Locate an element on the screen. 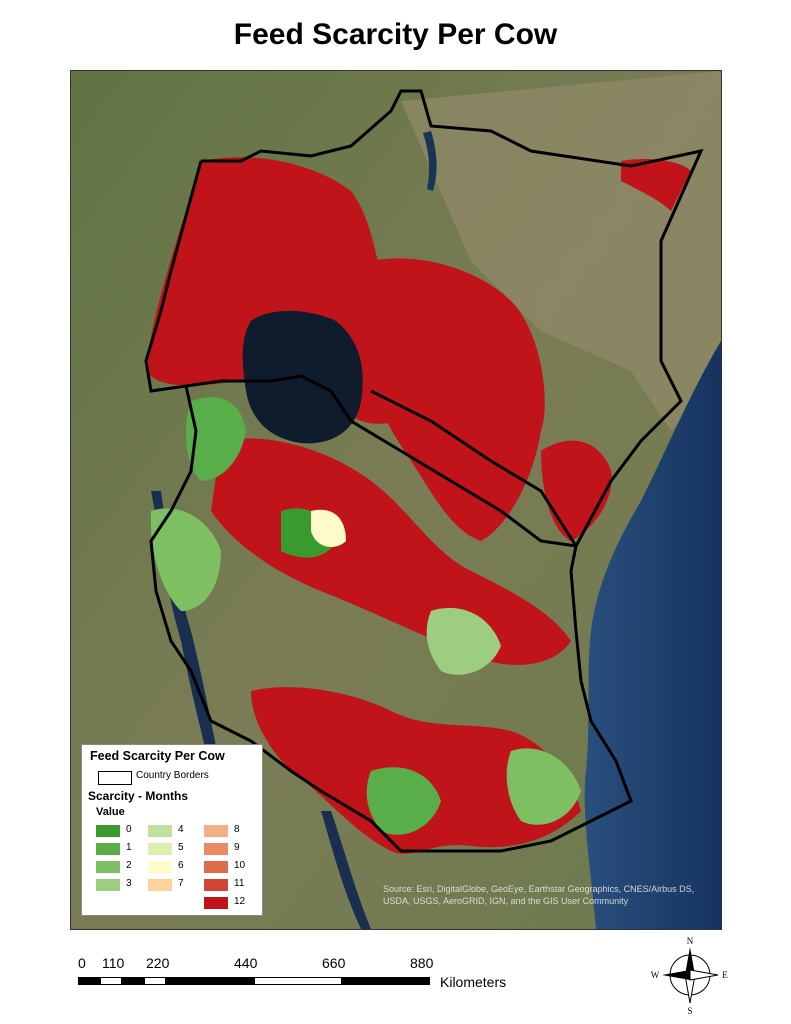 The height and width of the screenshot is (1024, 791). country-border-label: Country Borders is located at coordinates (172, 775).